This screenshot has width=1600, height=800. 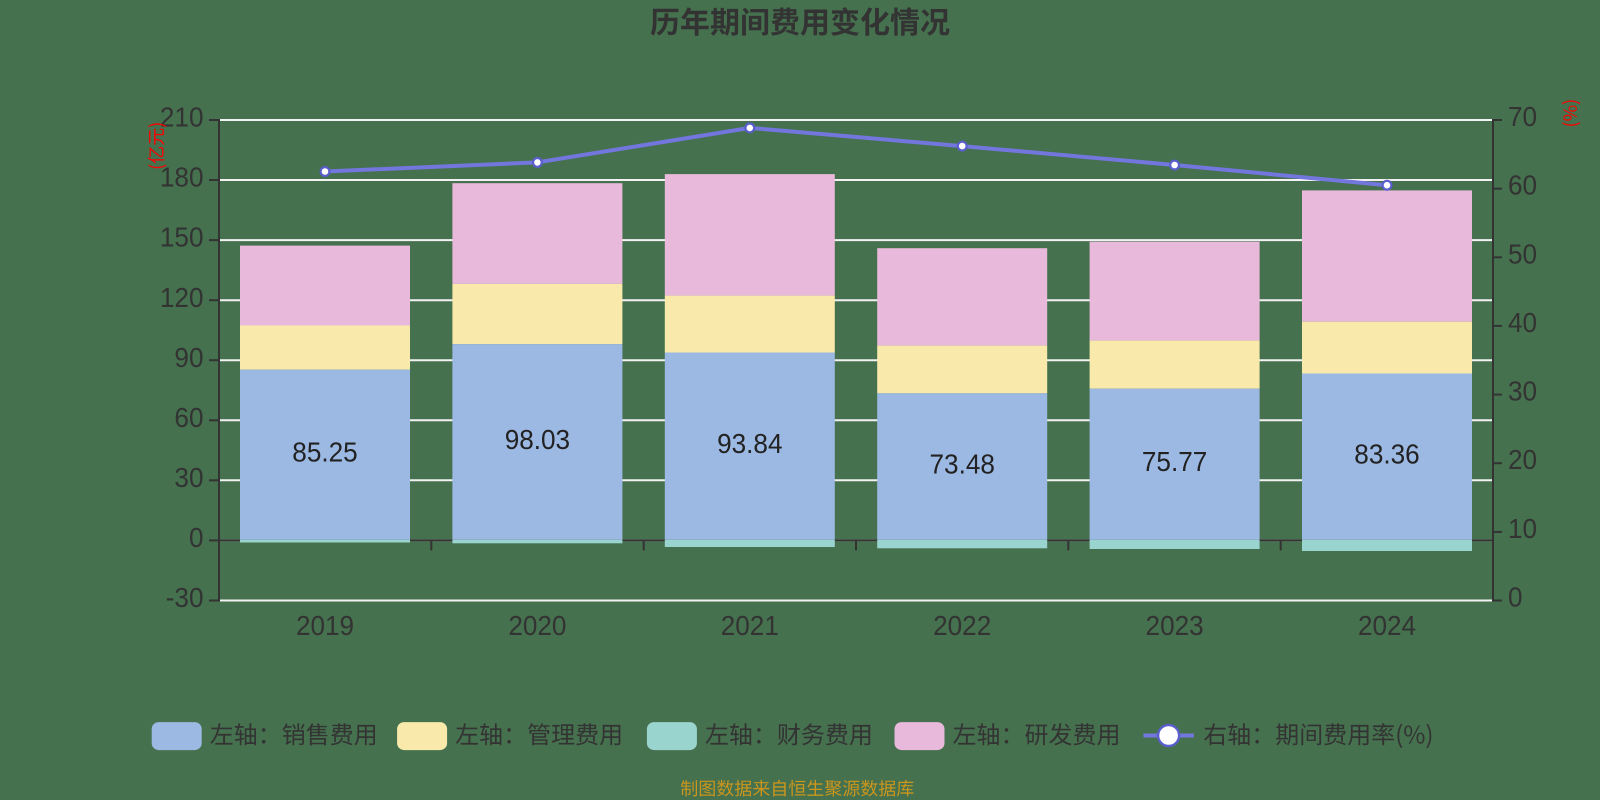 I want to click on svg-text: 180, so click(x=182, y=177).